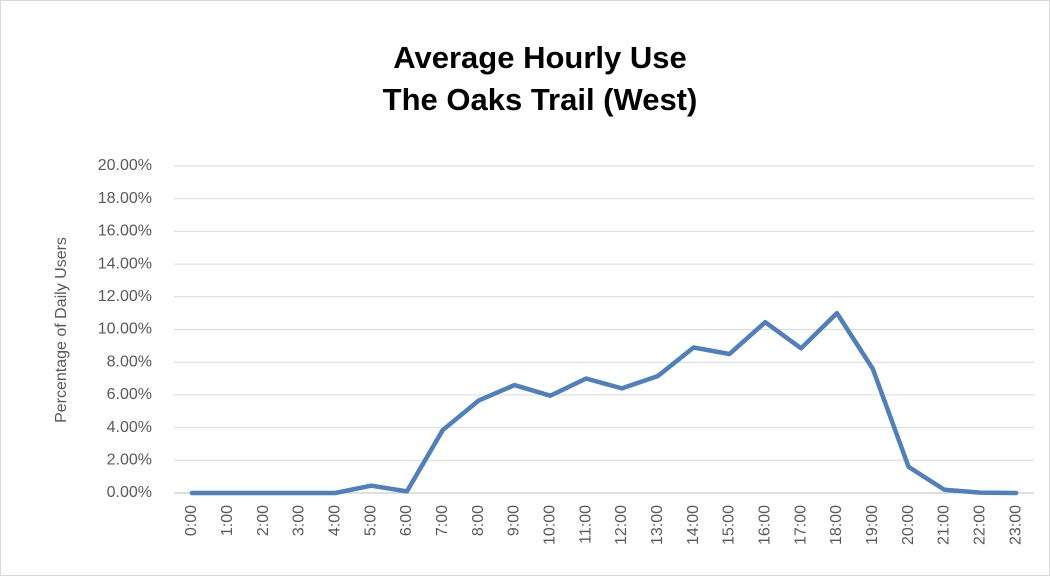 This screenshot has height=576, width=1050. What do you see at coordinates (125, 231) in the screenshot?
I see `y-tick-label: 16.00%` at bounding box center [125, 231].